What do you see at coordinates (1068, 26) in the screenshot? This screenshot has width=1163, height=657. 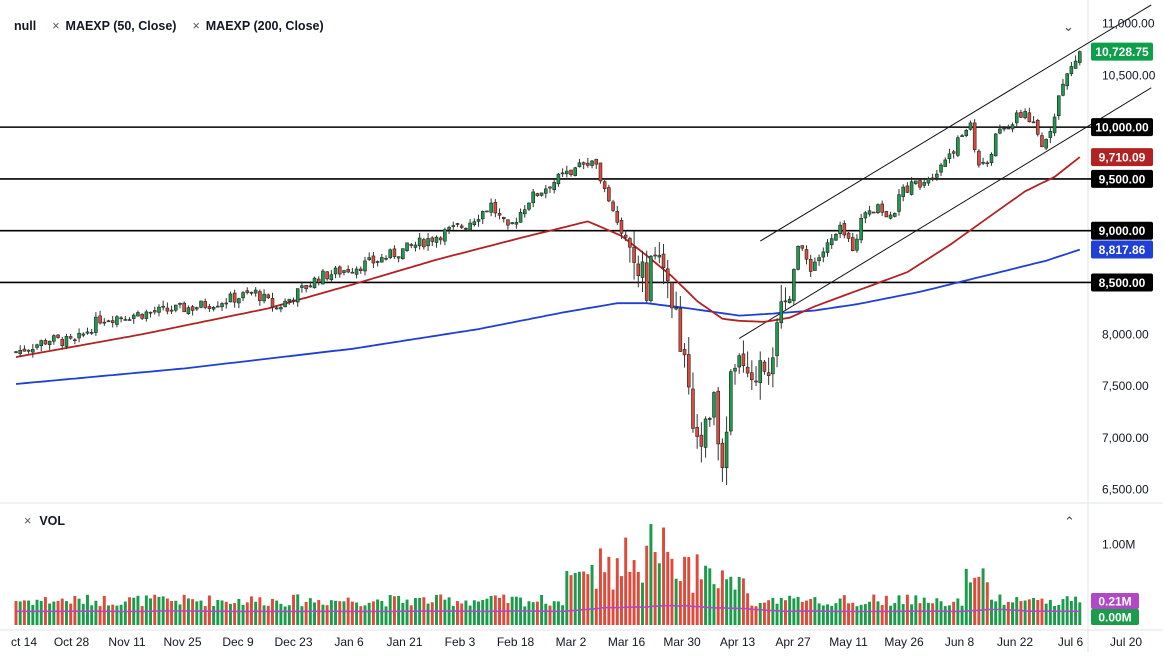 I see `chevron-down-icon: ⌄` at bounding box center [1068, 26].